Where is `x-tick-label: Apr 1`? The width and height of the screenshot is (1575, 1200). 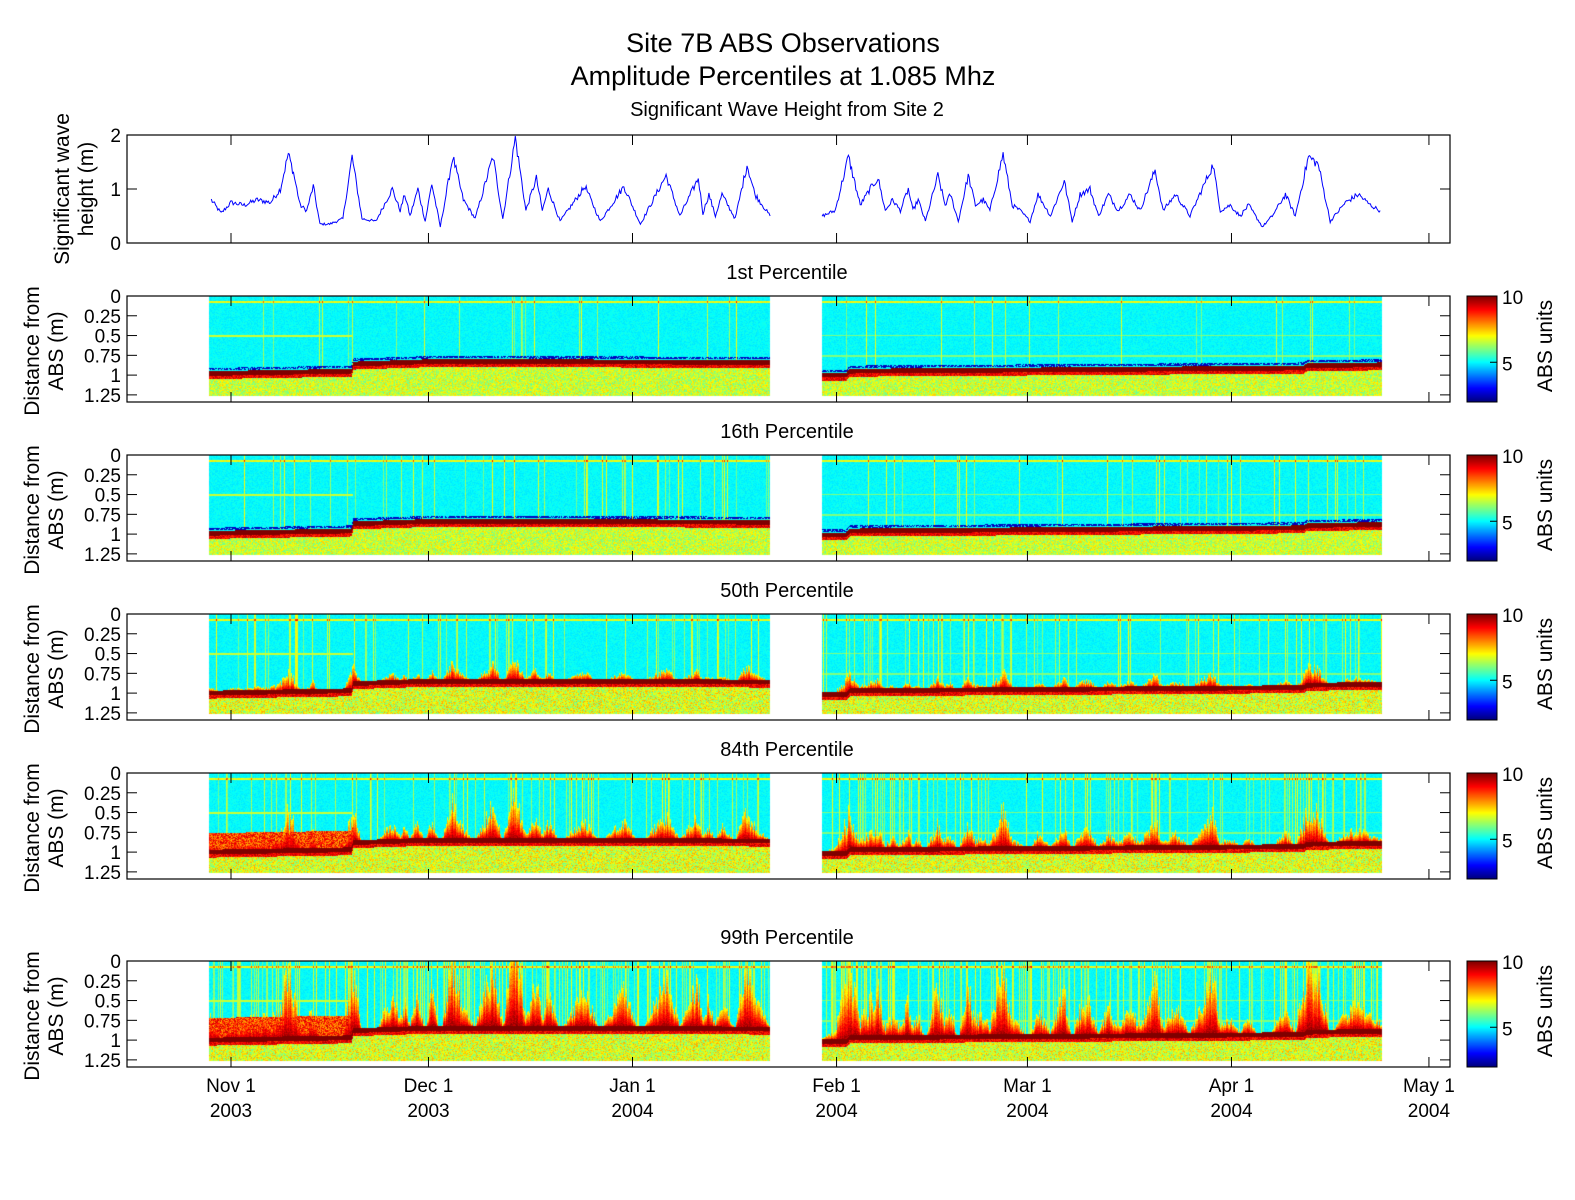 x-tick-label: Apr 1 is located at coordinates (1231, 1086).